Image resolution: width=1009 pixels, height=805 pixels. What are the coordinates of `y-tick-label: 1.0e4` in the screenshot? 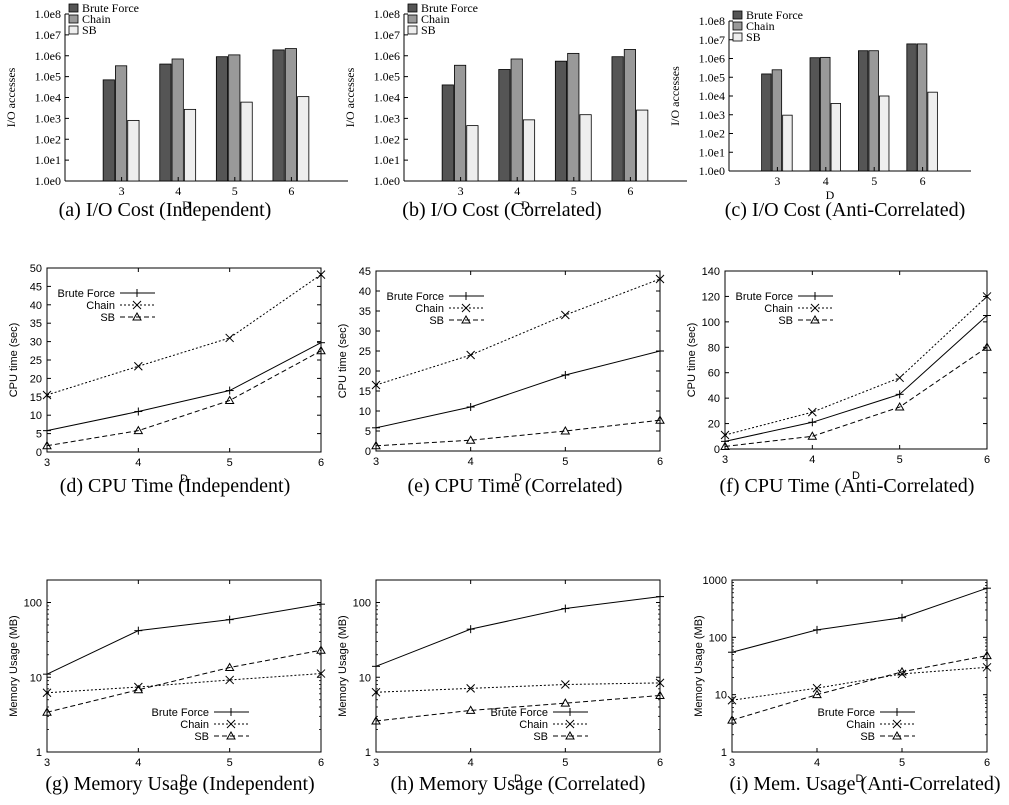 It's located at (712, 96).